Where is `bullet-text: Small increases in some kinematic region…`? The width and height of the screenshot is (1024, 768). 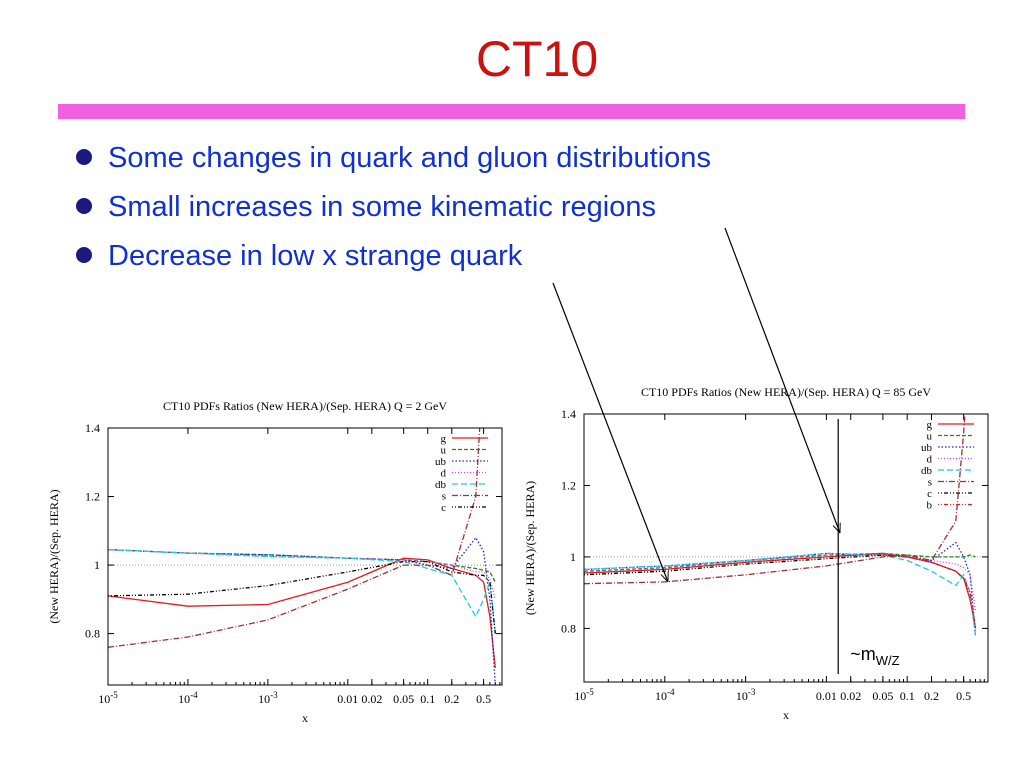 bullet-text: Small increases in some kinematic region… is located at coordinates (382, 207).